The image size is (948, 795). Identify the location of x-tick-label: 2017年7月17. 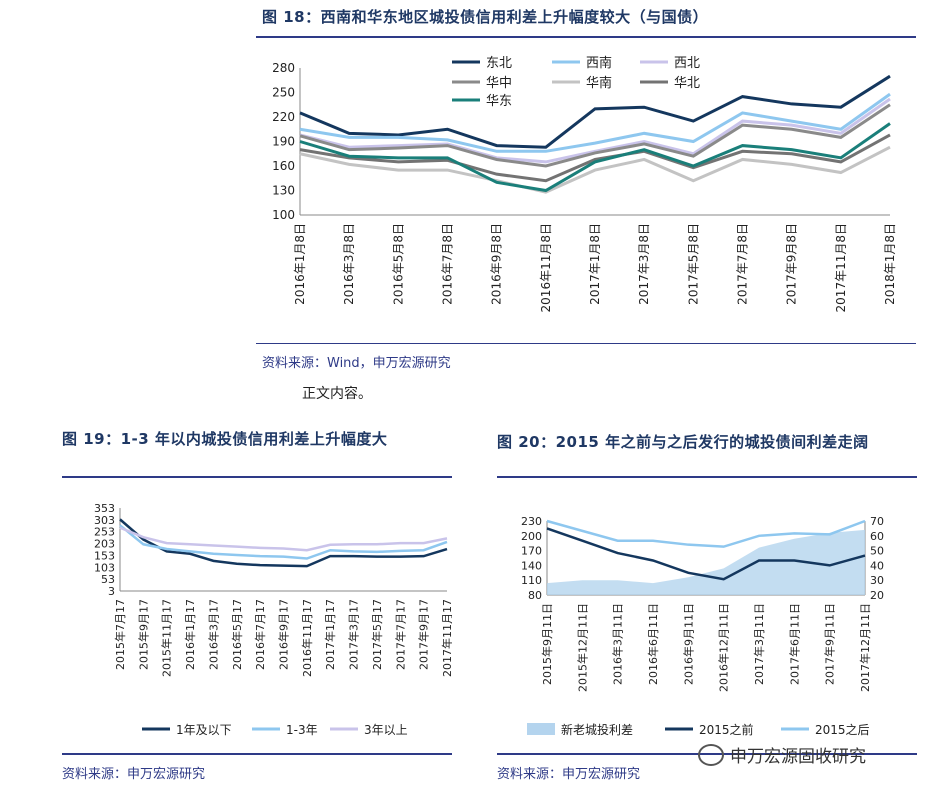
(400, 634).